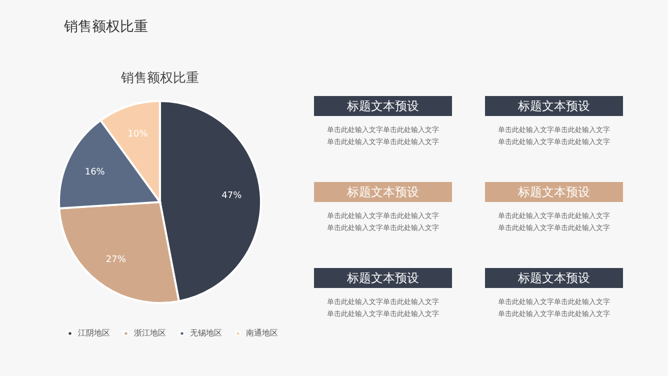 The height and width of the screenshot is (376, 668). Describe the element at coordinates (105, 27) in the screenshot. I see `text: 销售额权比重` at that location.